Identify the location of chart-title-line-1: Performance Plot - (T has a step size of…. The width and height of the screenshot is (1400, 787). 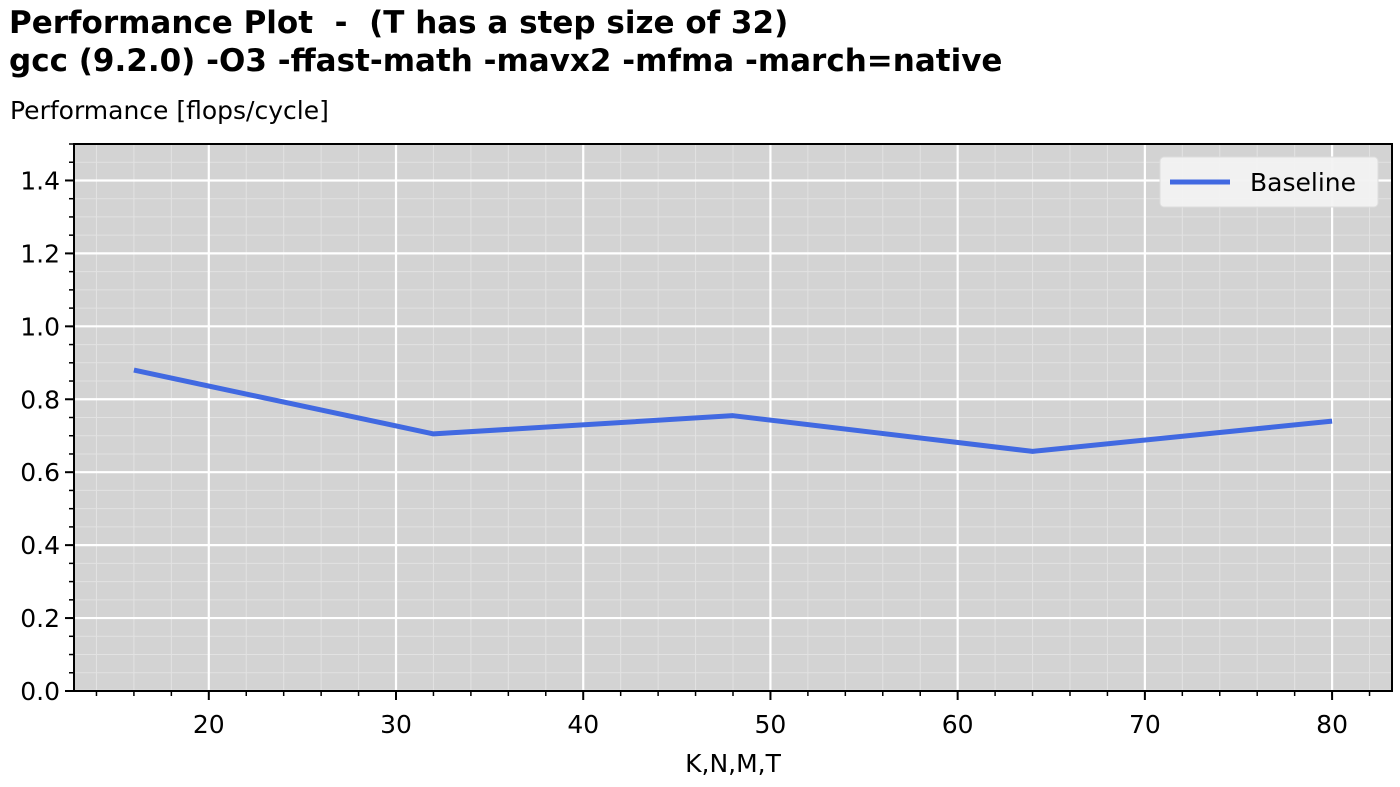
(399, 23).